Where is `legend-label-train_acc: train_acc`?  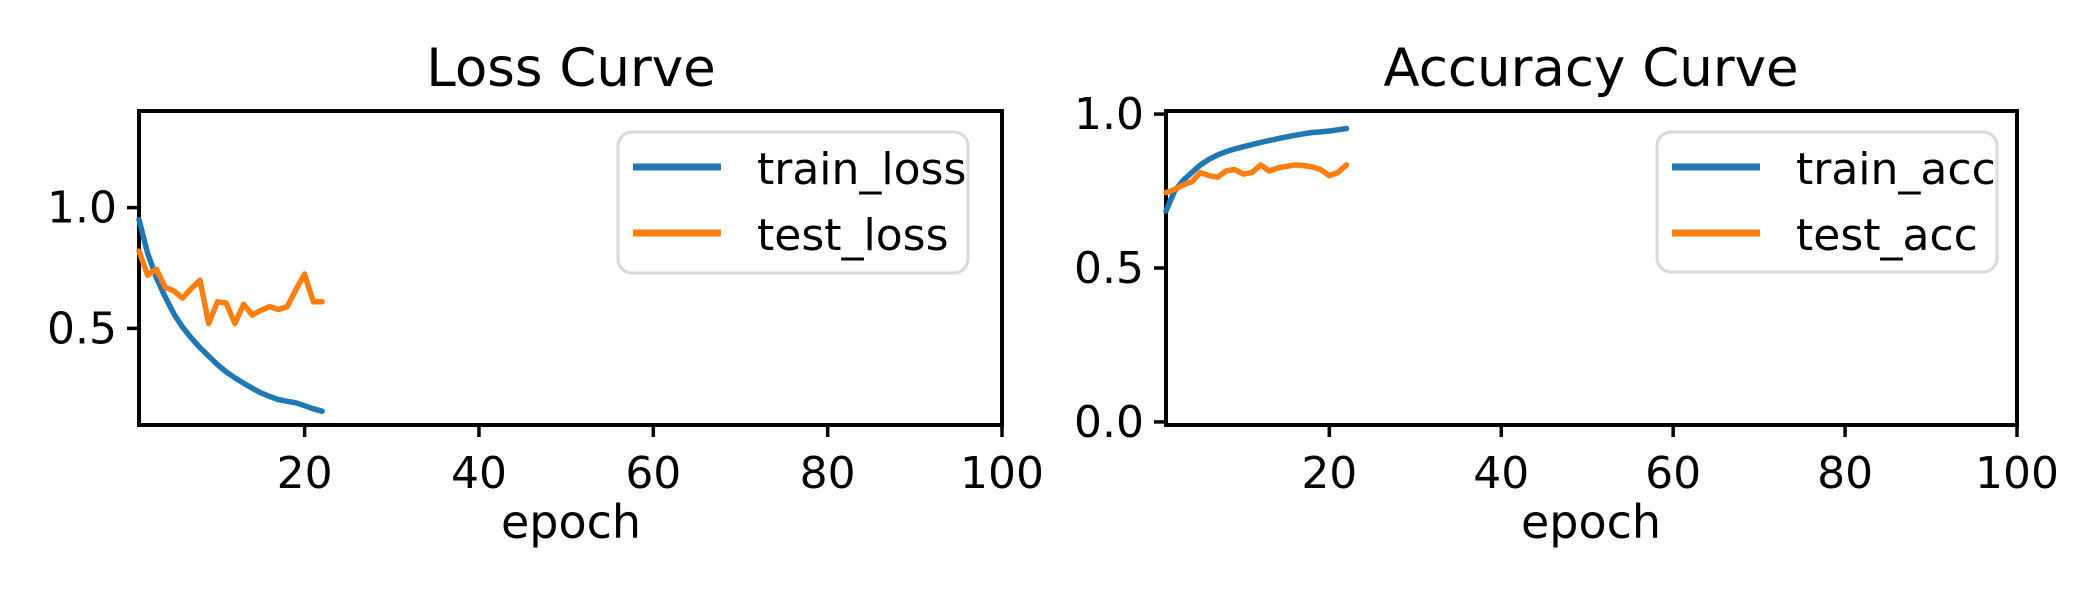
legend-label-train_acc: train_acc is located at coordinates (1896, 169).